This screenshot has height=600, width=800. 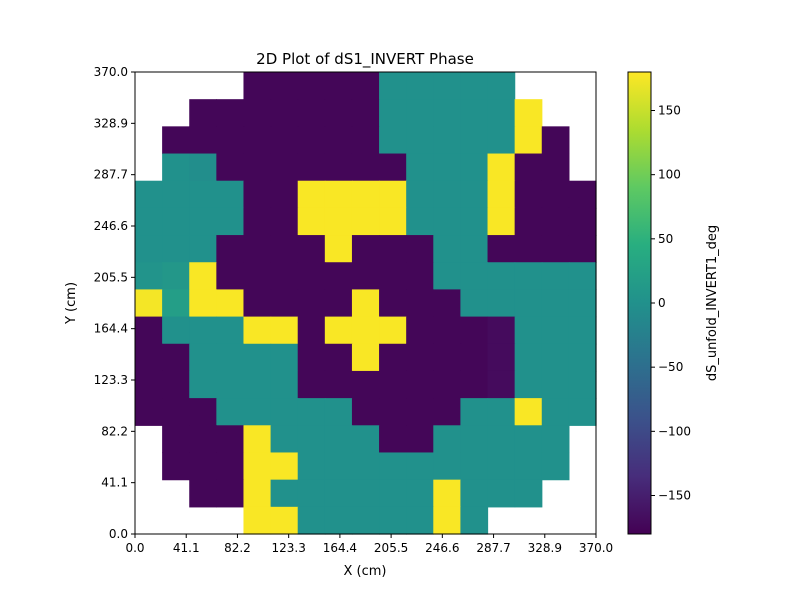 What do you see at coordinates (111, 329) in the screenshot?
I see `y-tick-label: 164.4` at bounding box center [111, 329].